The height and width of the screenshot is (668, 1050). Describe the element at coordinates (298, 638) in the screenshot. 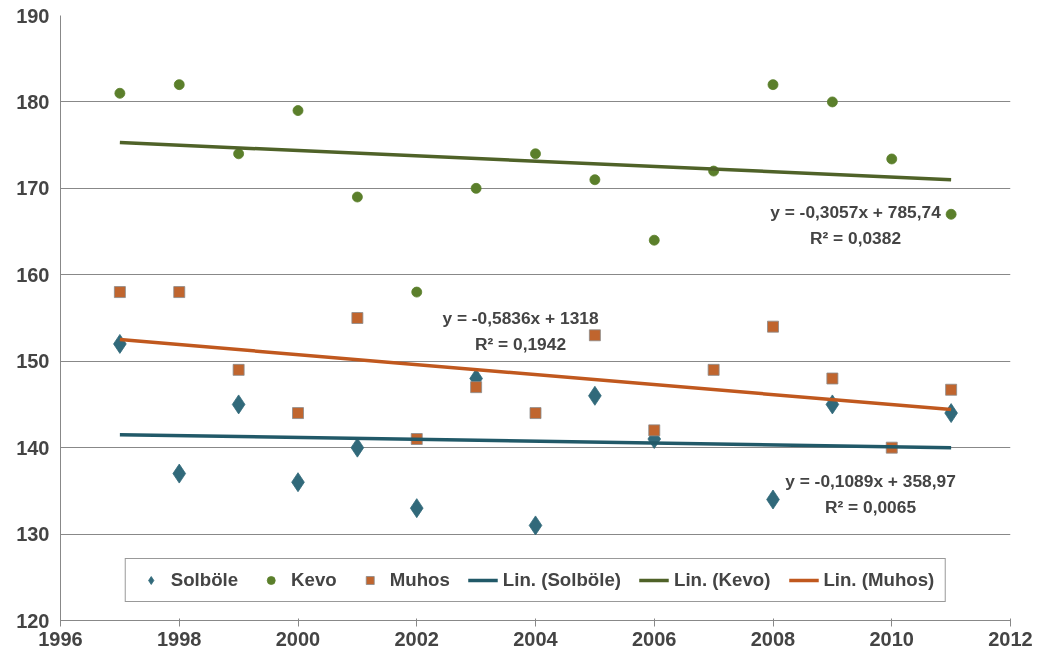

I see `x-tick-label: 2000` at that location.